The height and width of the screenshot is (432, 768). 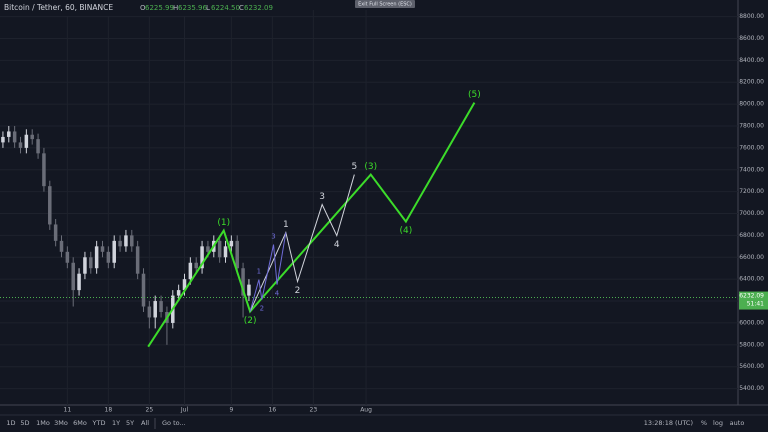 I want to click on y-tick-label: 6600.00, so click(x=751, y=257).